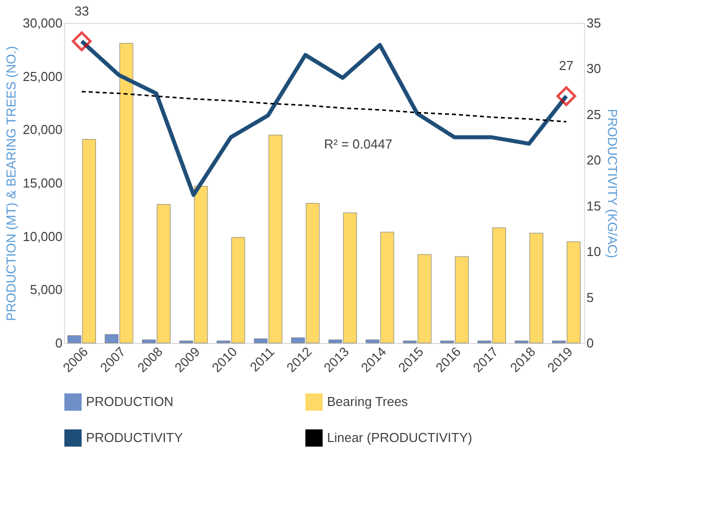  I want to click on y-tick-label: 25,000, so click(42, 76).